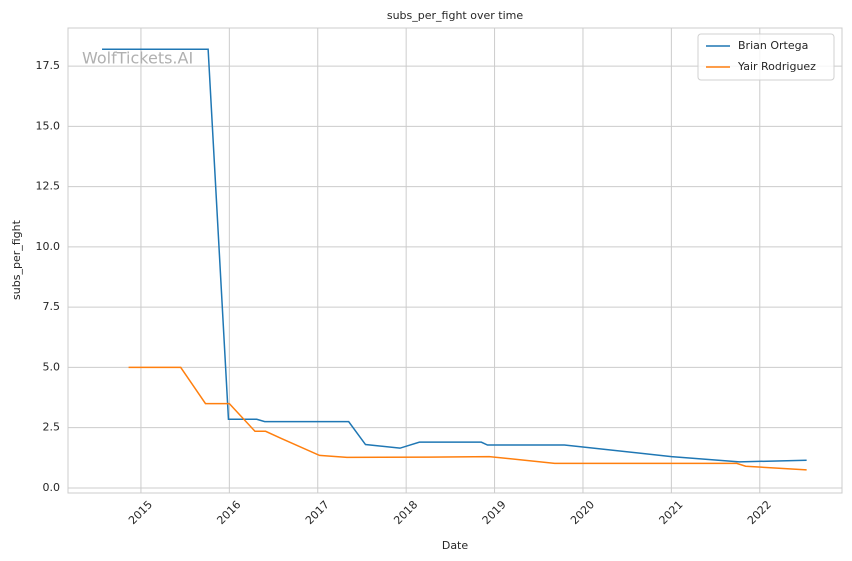 Image resolution: width=852 pixels, height=561 pixels. I want to click on legend-box, so click(766, 57).